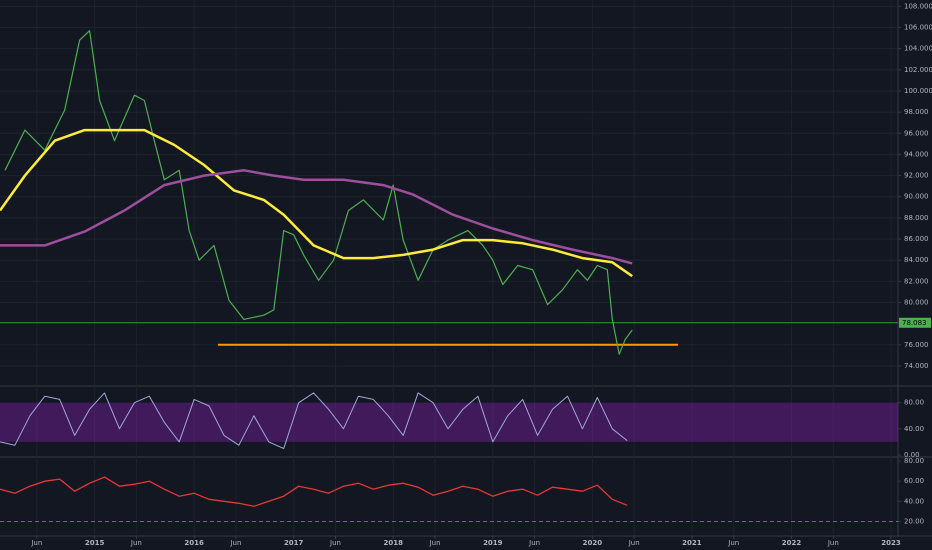 This screenshot has width=932, height=550. I want to click on y-tick-label: 0.00, so click(912, 455).